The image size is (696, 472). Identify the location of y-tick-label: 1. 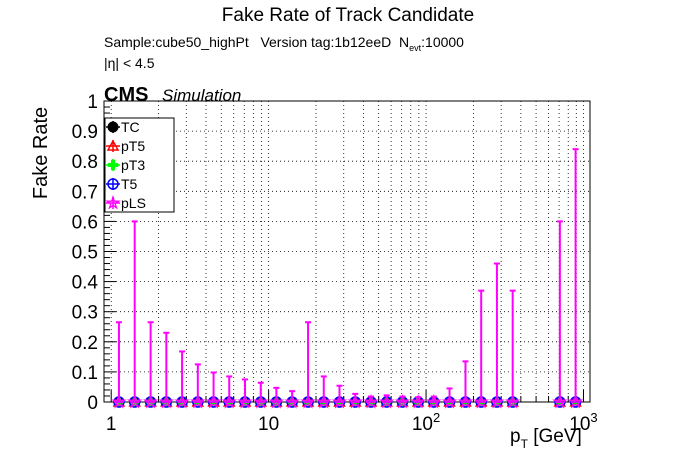
(92, 102).